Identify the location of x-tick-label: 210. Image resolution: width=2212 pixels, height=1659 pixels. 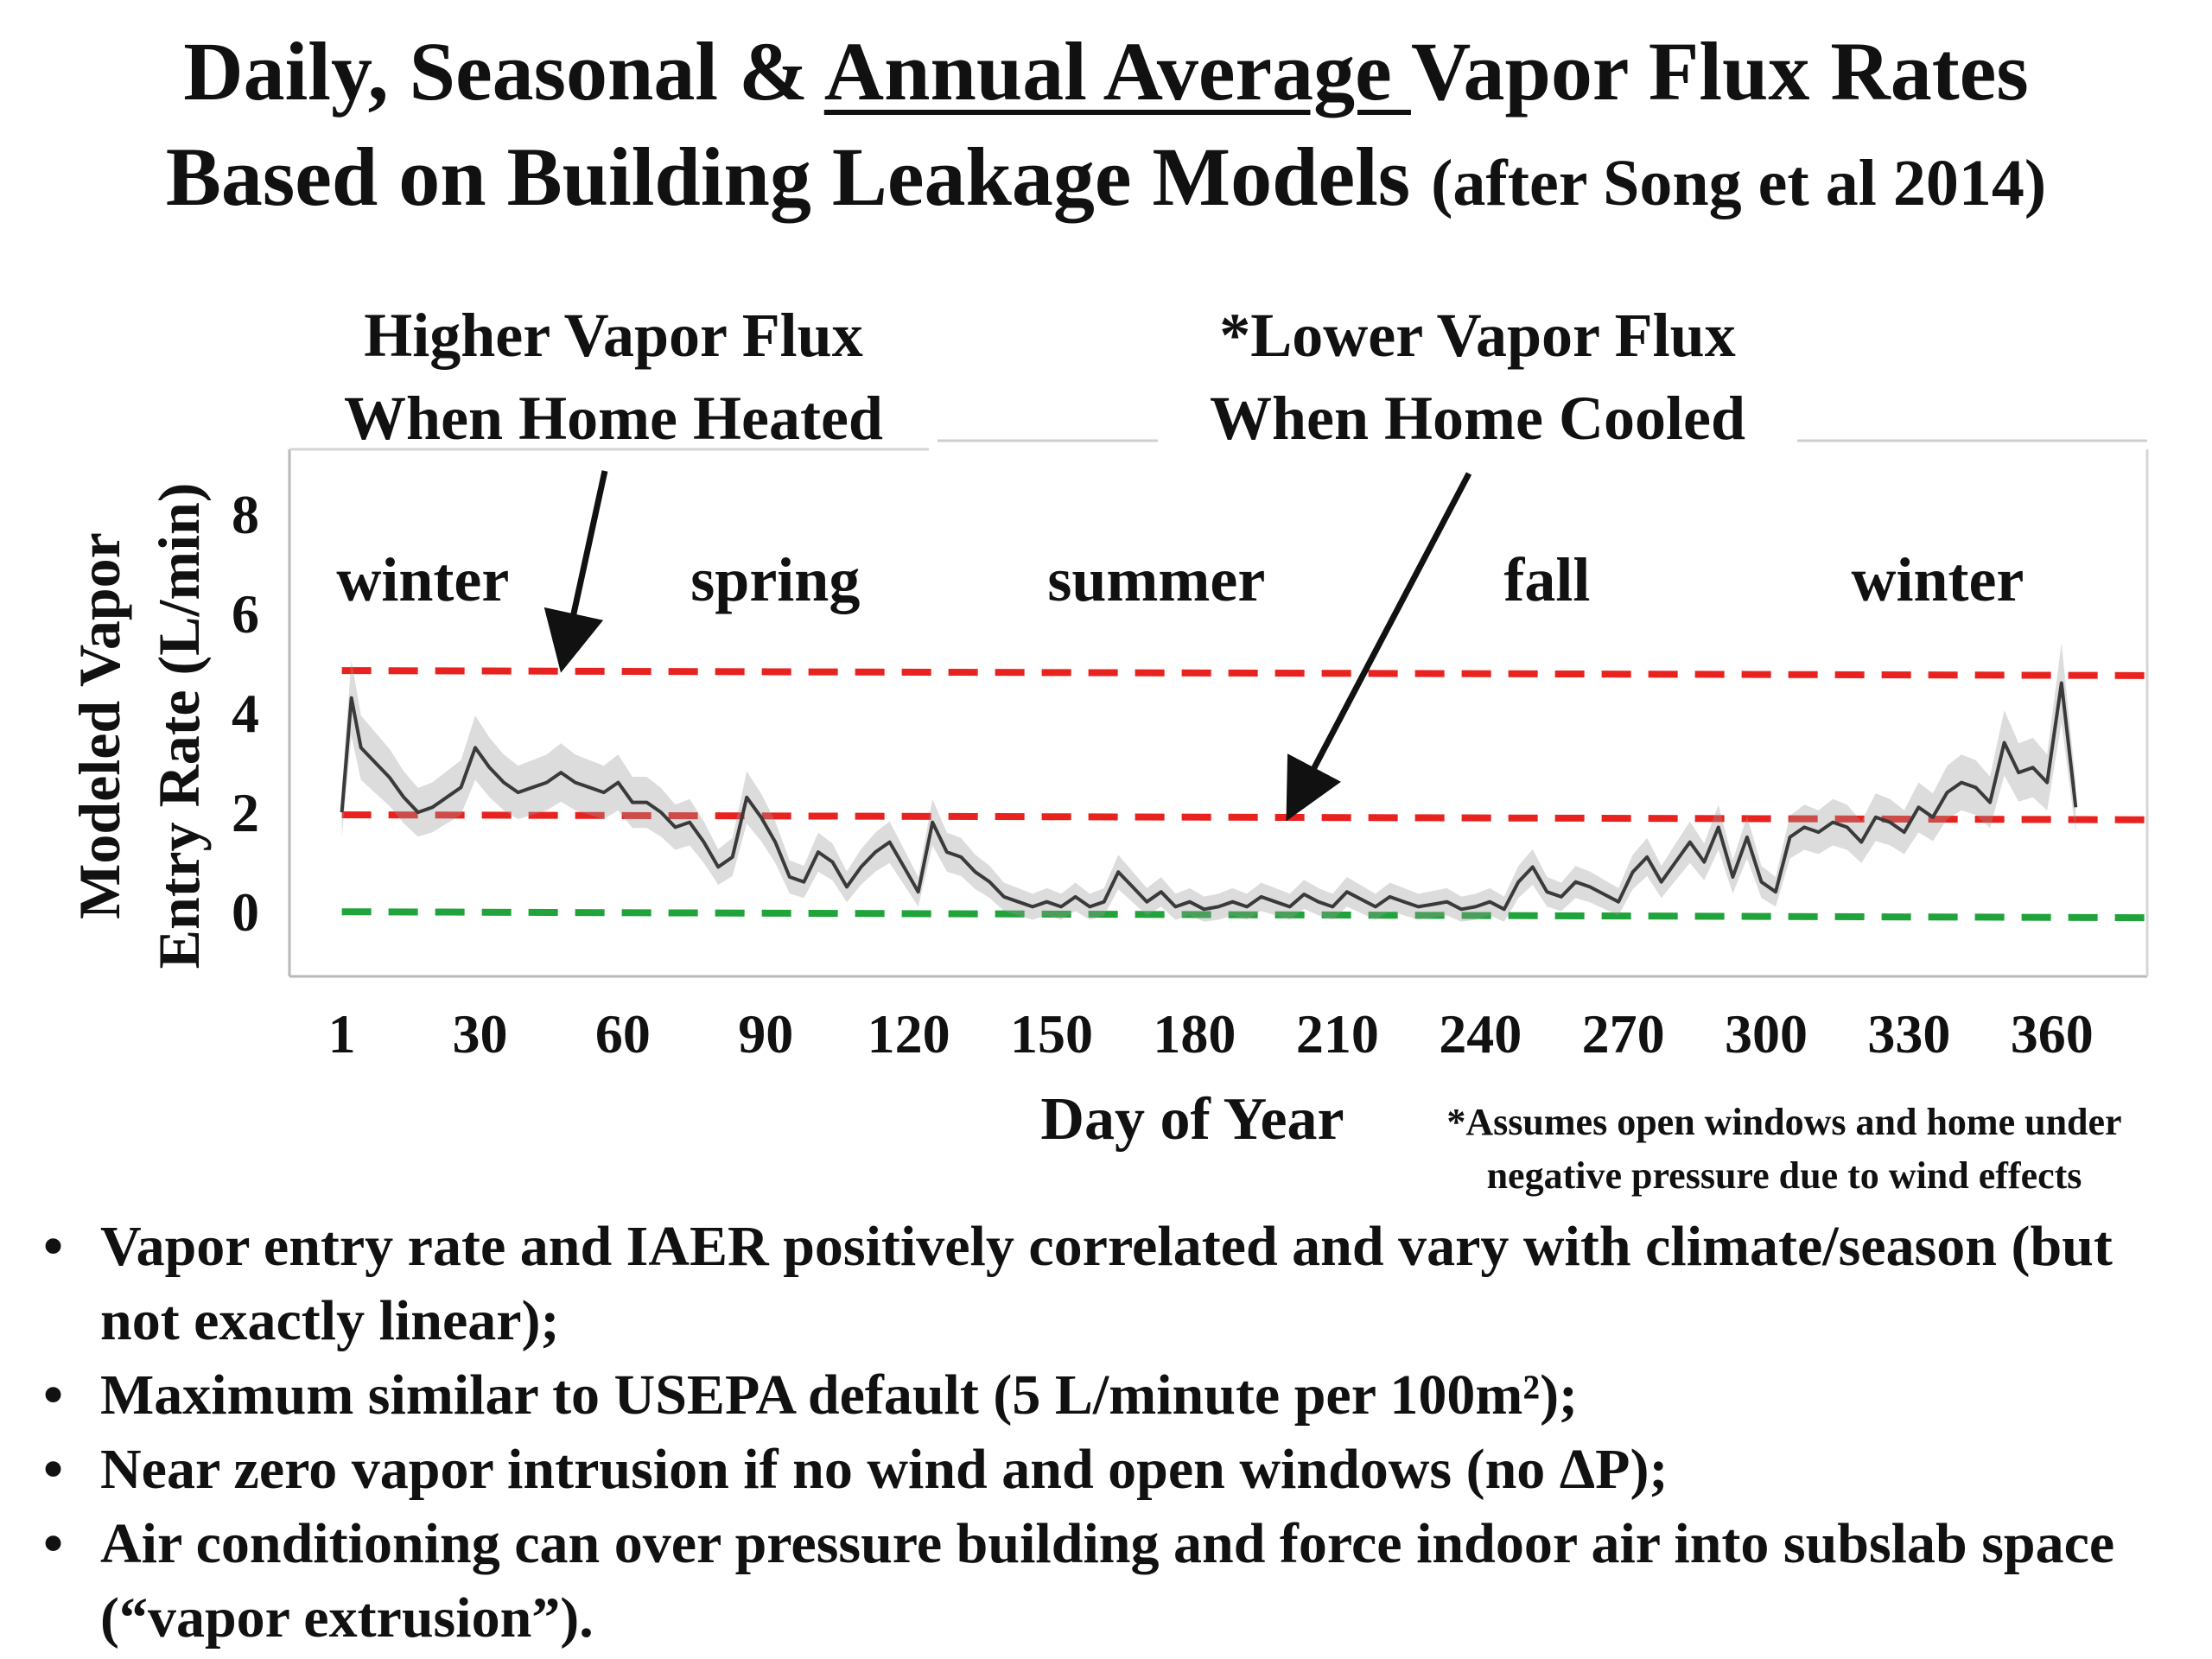
(1337, 1034).